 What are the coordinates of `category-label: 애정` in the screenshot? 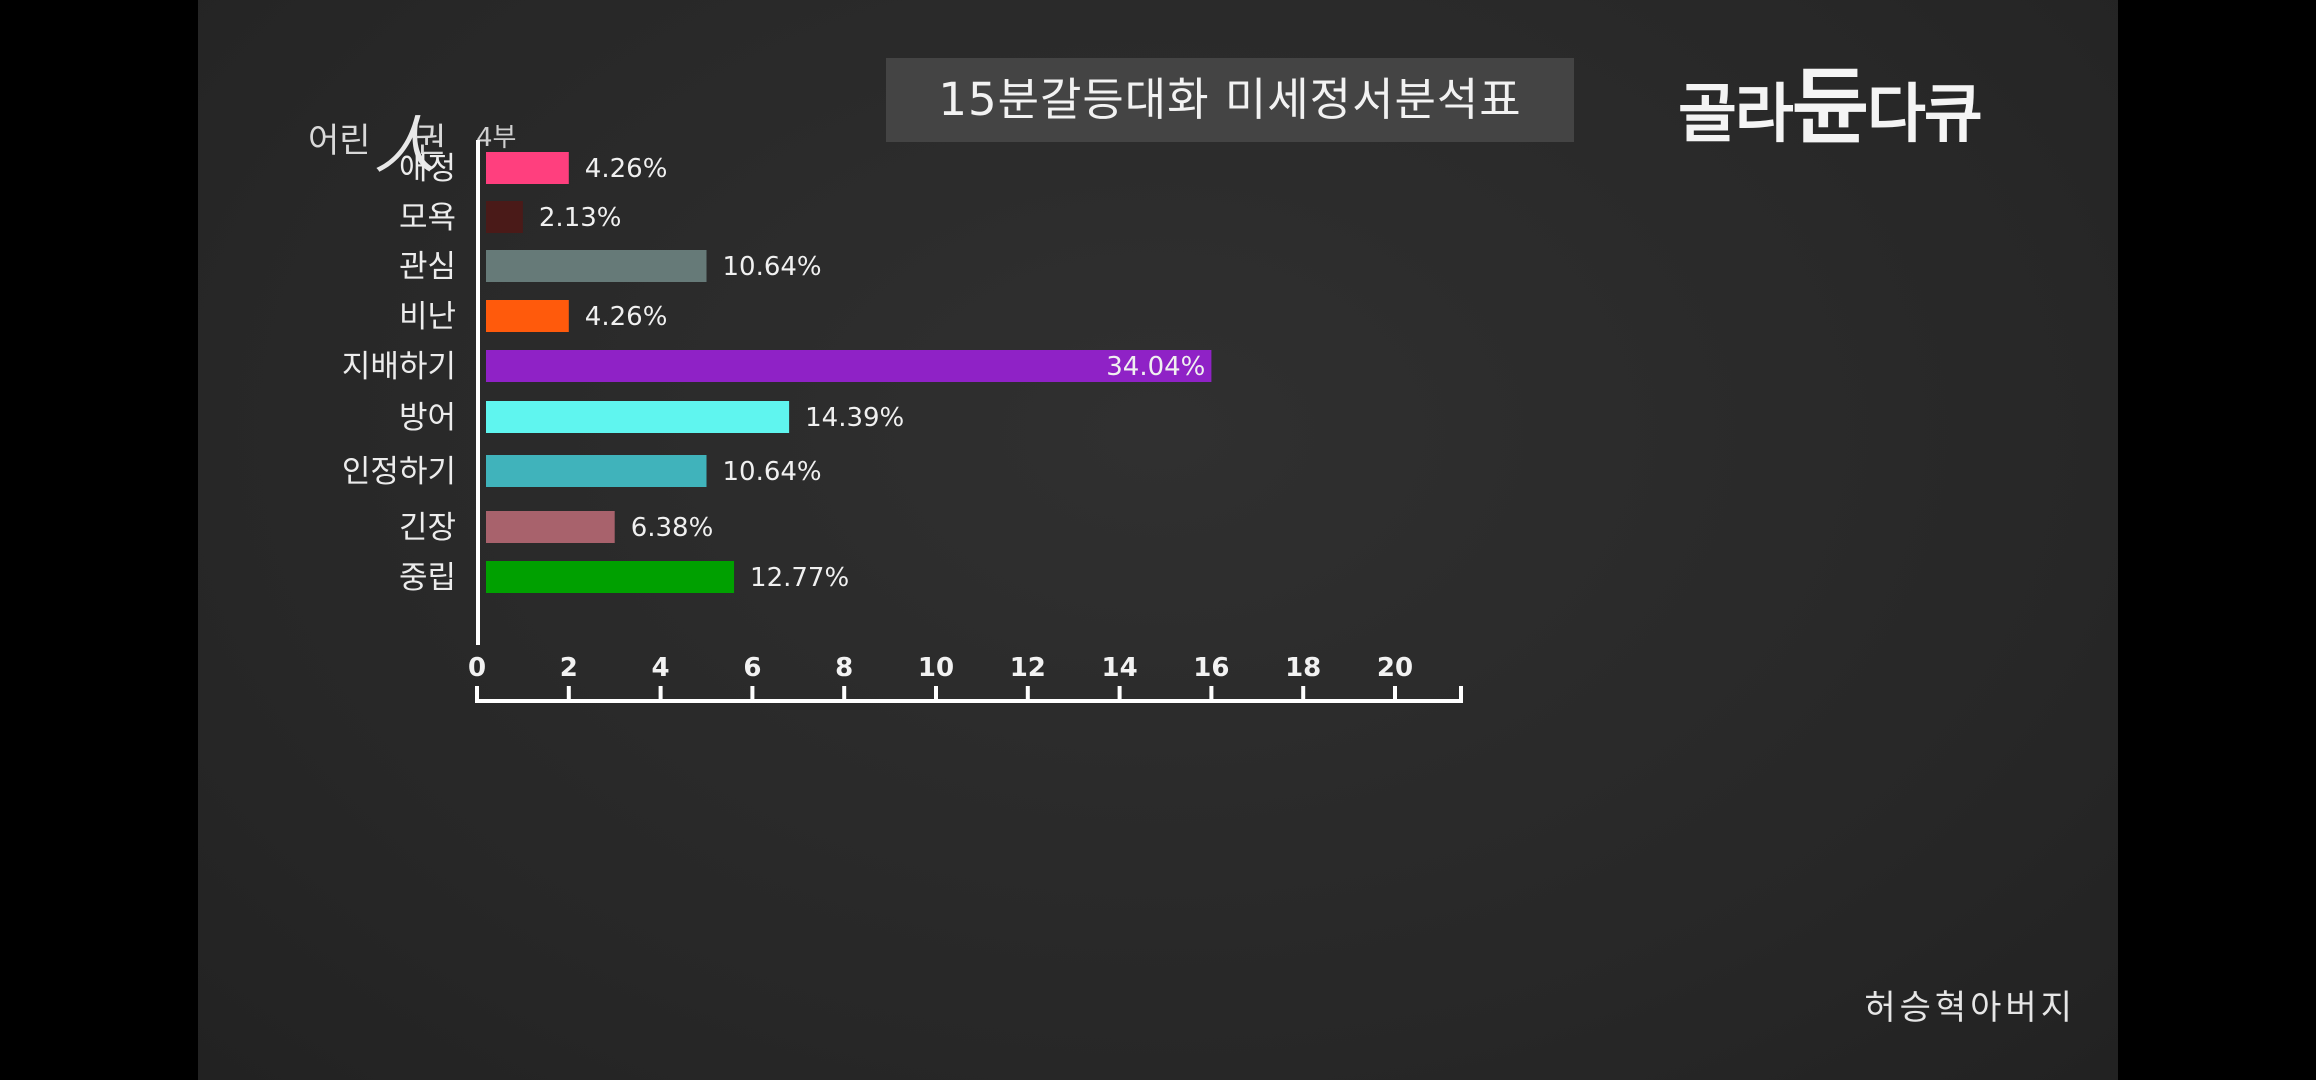 It's located at (427, 169).